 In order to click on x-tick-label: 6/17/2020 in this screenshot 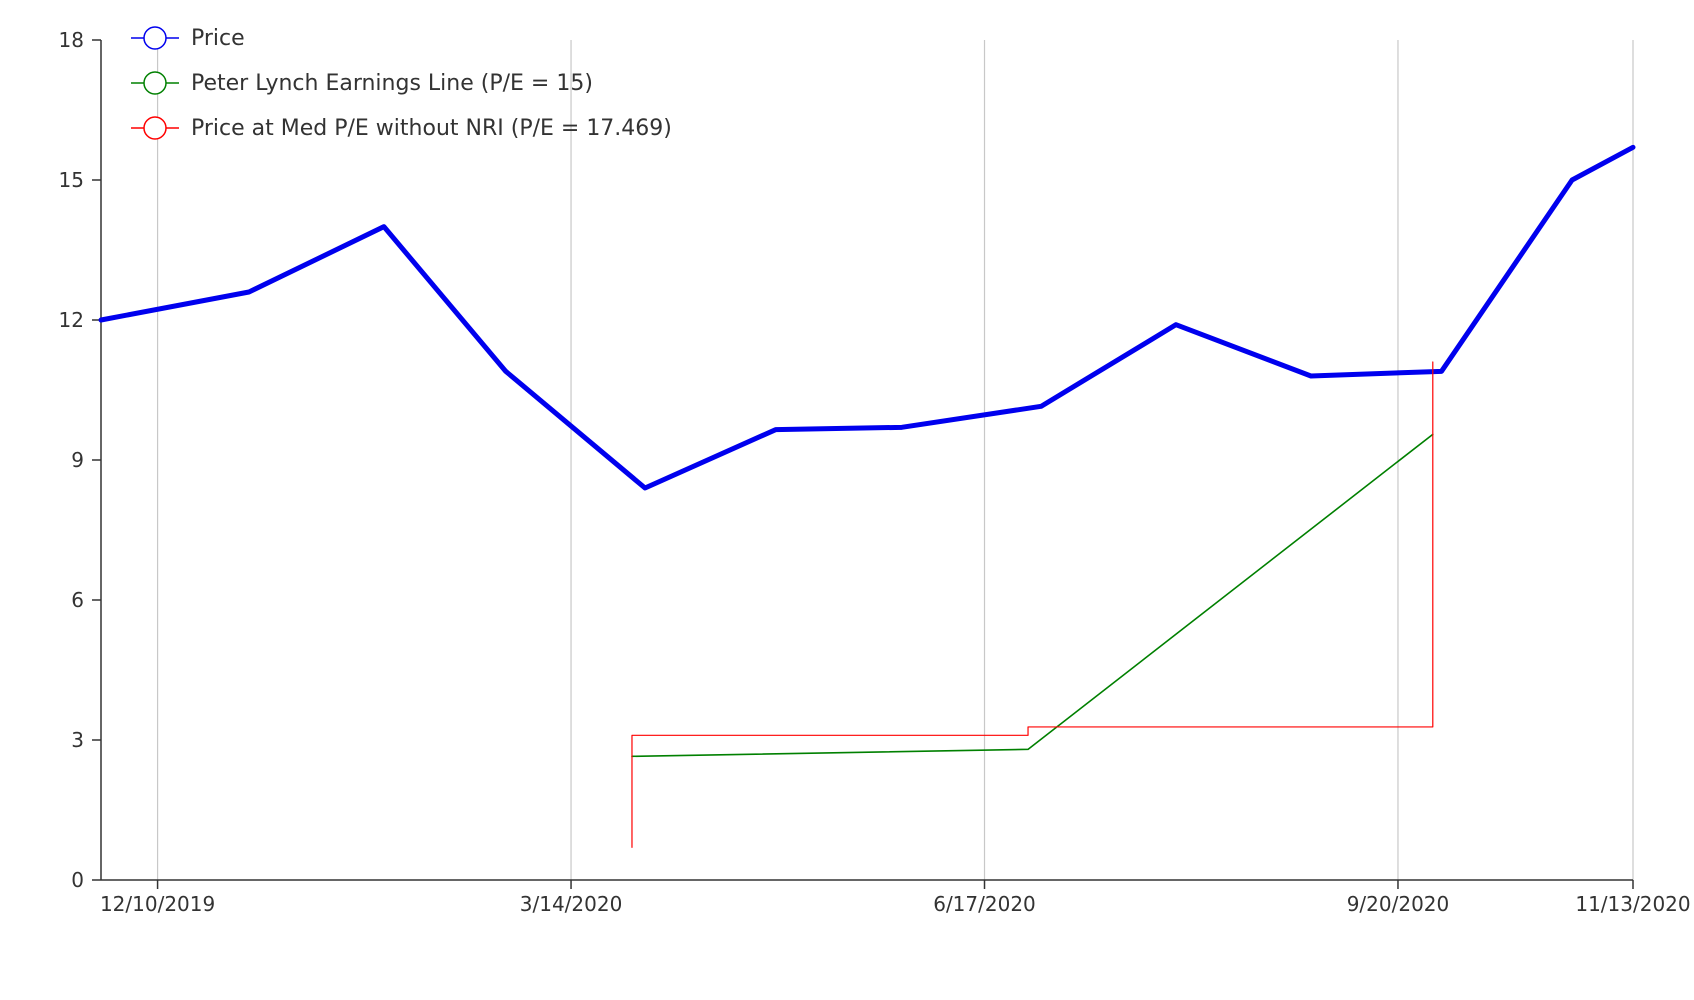, I will do `click(984, 904)`.